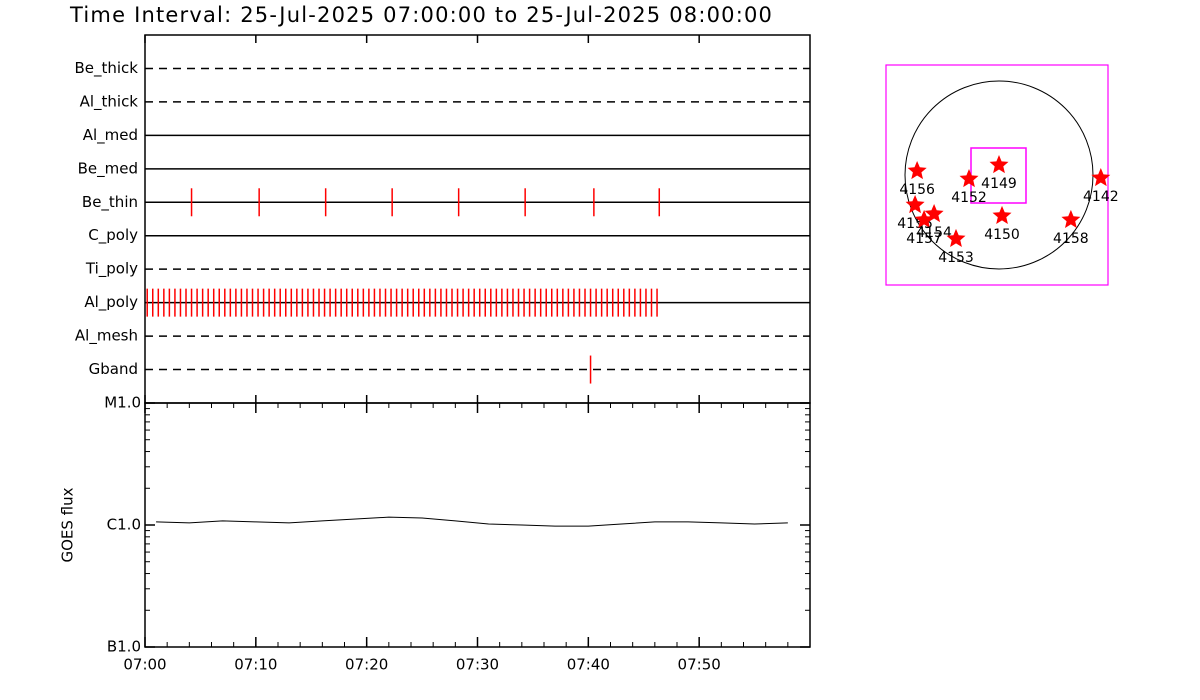 This screenshot has height=700, width=1200. I want to click on row-label: Be_thick, so click(106, 68).